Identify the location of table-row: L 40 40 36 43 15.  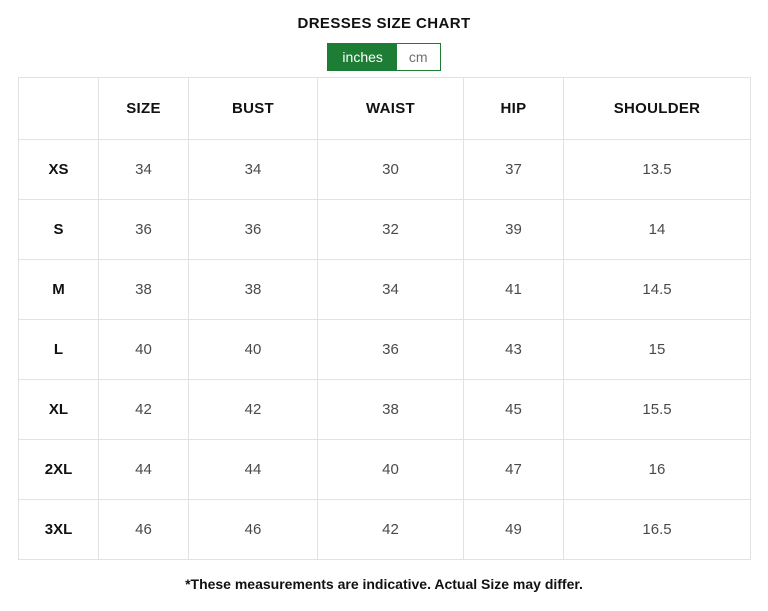
(384, 349).